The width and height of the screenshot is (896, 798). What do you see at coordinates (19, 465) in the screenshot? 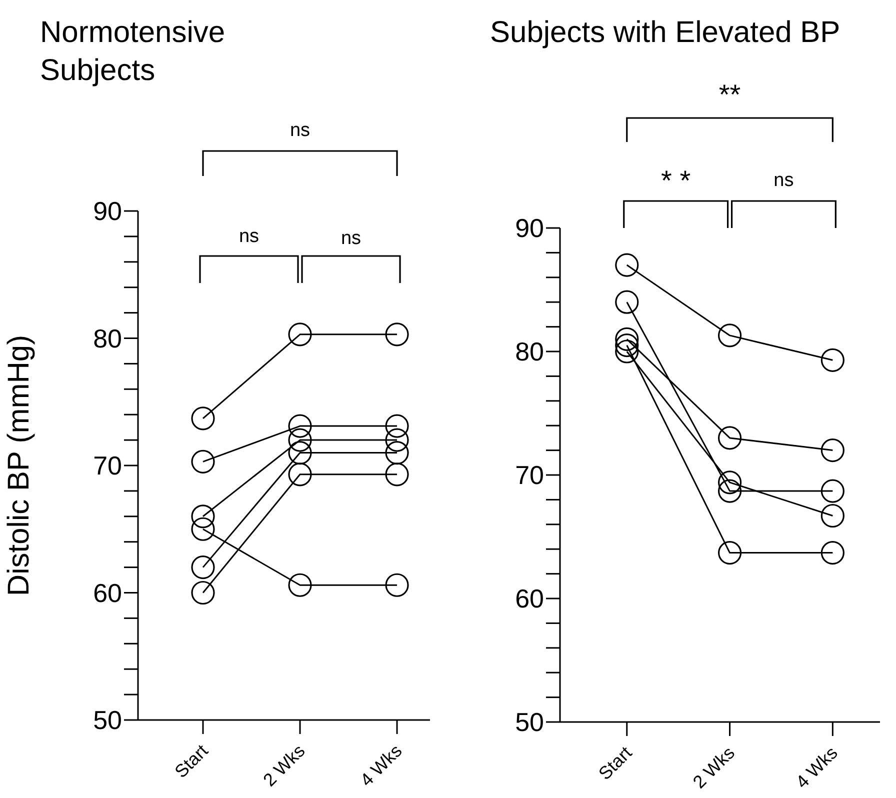
I see `y-axis-title: Distolic BP (mmHg)` at bounding box center [19, 465].